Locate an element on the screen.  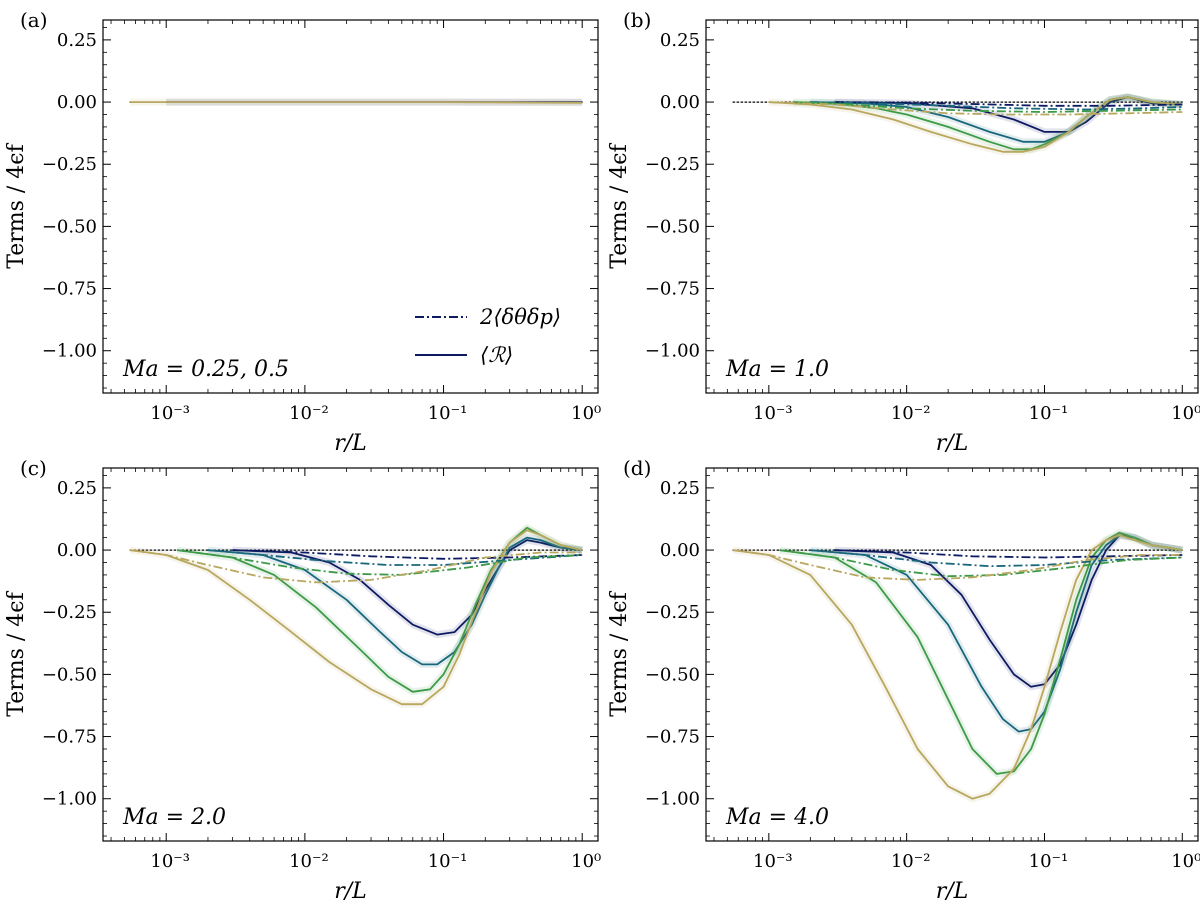
mach-annotation: Ma = 0.25, 0.5 is located at coordinates (205, 369).